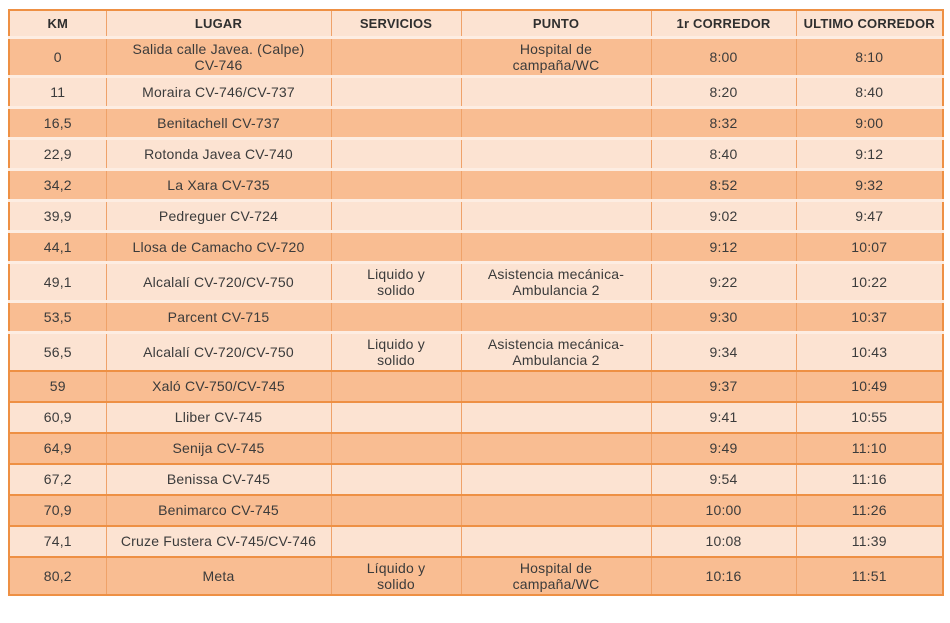 This screenshot has height=623, width=950. What do you see at coordinates (869, 215) in the screenshot?
I see `cell-ultimo-corredor: 9:47` at bounding box center [869, 215].